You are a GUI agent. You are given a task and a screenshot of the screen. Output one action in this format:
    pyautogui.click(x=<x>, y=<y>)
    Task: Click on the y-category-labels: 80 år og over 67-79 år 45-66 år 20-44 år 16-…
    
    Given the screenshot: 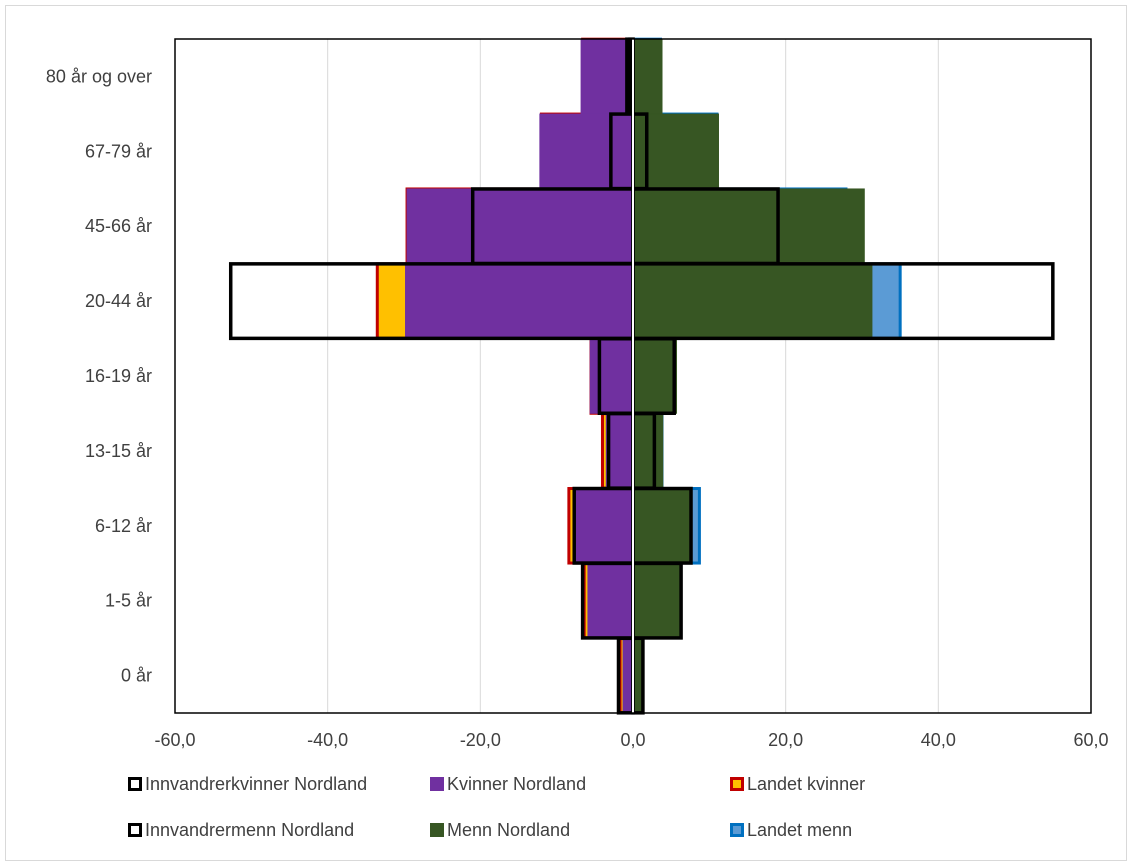 What is the action you would take?
    pyautogui.click(x=99, y=375)
    